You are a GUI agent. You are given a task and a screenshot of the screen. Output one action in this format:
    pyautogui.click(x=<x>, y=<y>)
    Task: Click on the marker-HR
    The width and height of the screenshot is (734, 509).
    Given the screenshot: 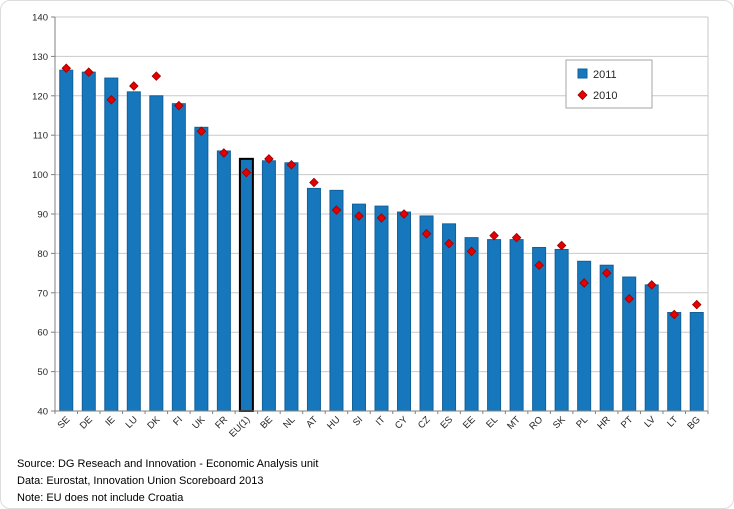 What is the action you would take?
    pyautogui.click(x=606, y=273)
    